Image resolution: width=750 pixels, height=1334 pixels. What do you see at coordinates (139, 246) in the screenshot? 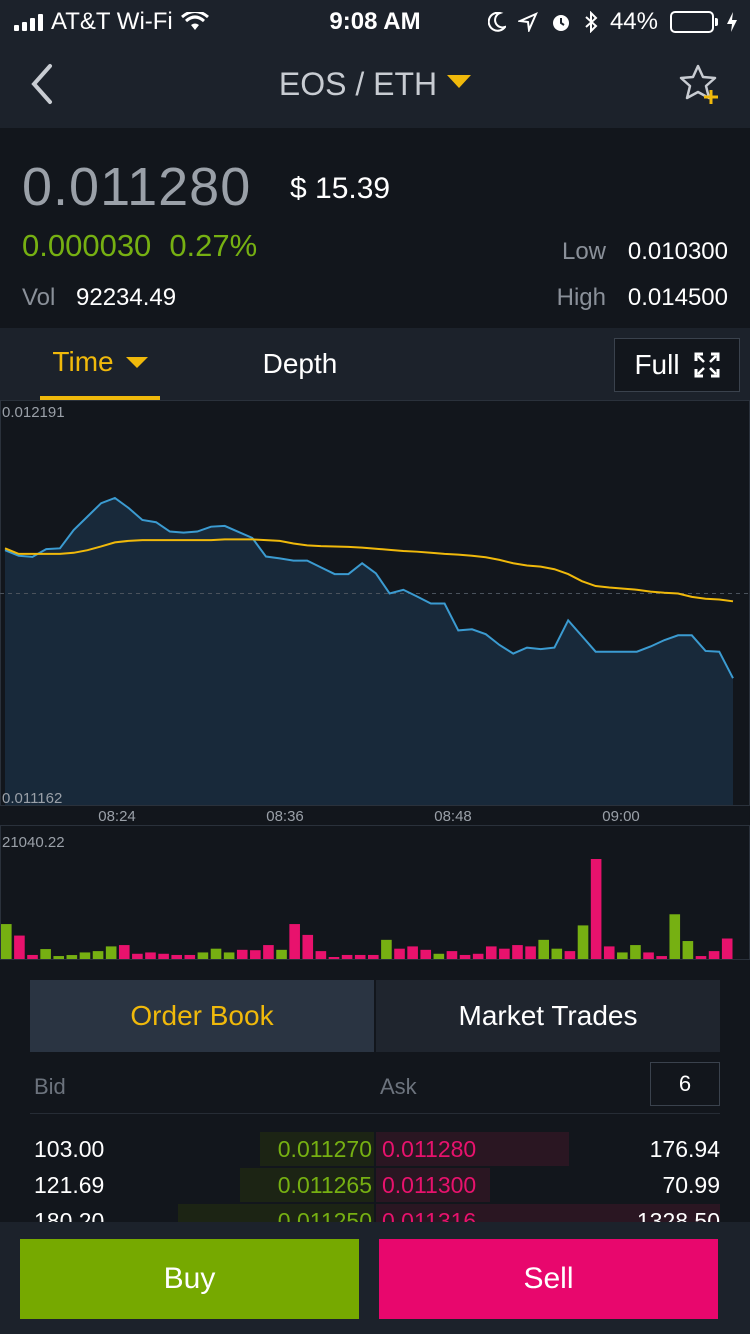
I see `price-change: 0.000030 0.27%` at bounding box center [139, 246].